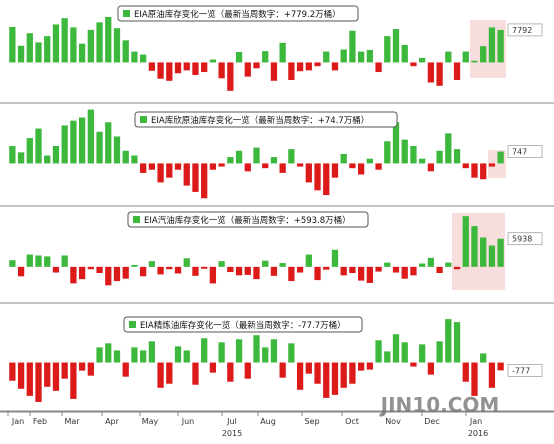 The height and width of the screenshot is (444, 554). Describe the element at coordinates (478, 251) in the screenshot. I see `highlight` at that location.